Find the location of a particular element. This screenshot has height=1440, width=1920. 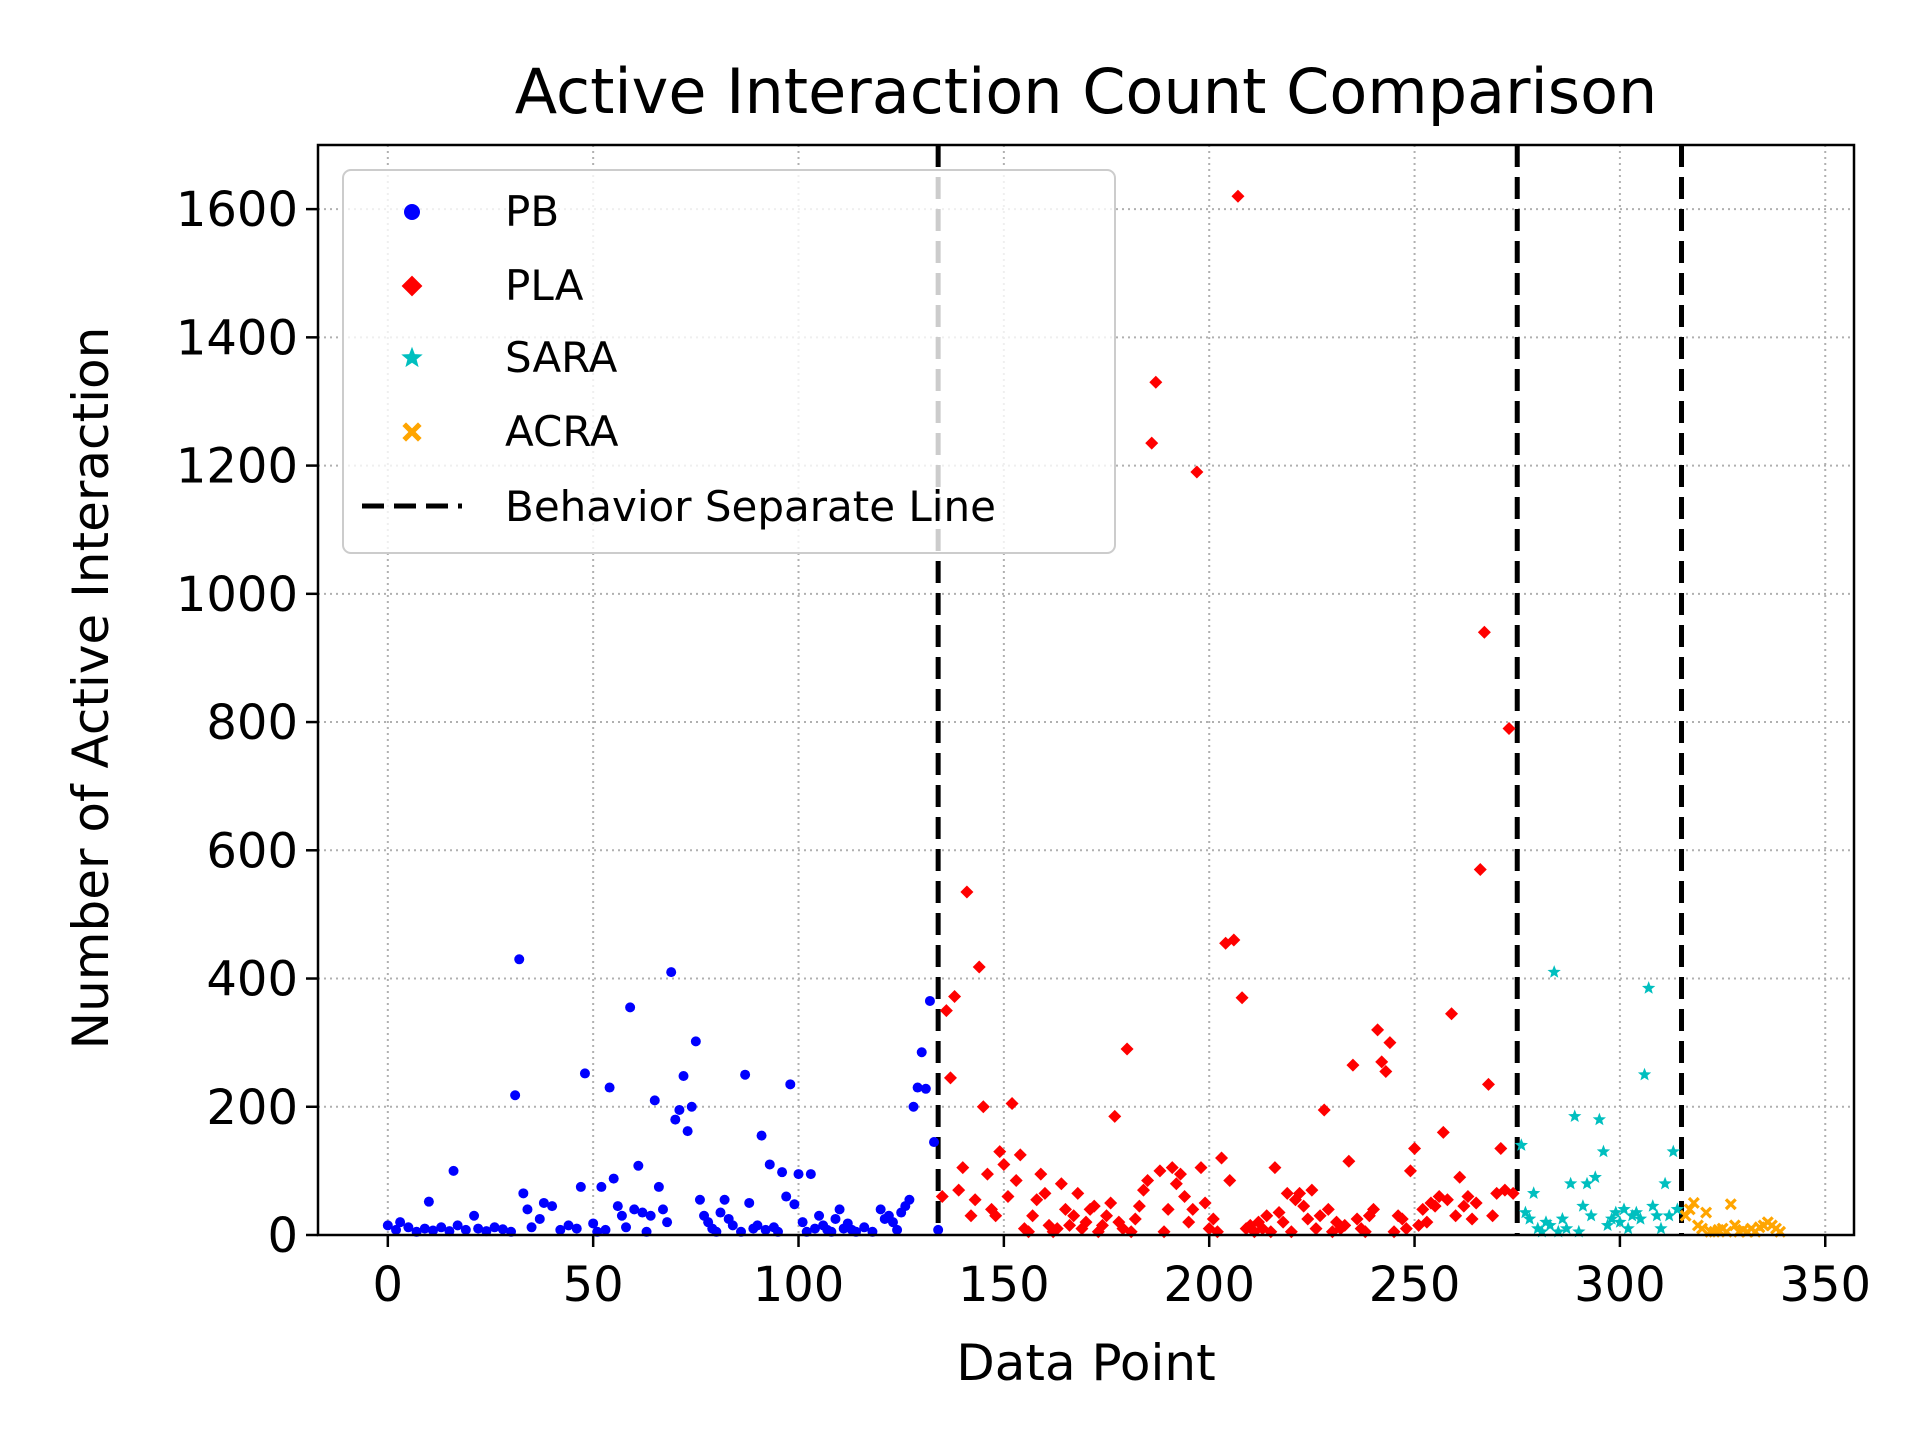

x-tick-label: 50 is located at coordinates (593, 1285).